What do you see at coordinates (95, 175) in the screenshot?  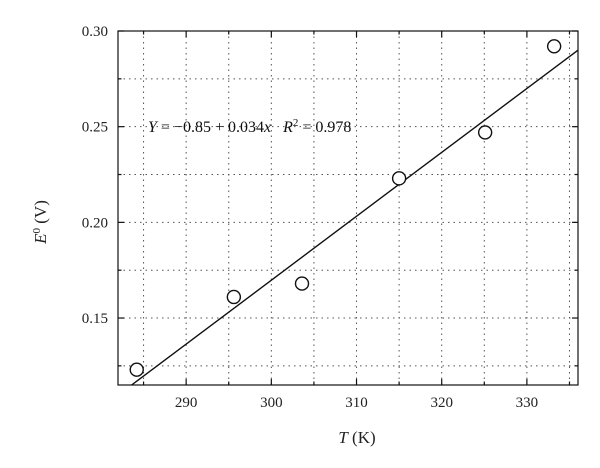 I see `y-tick-labels: 0.15 0.20 0.25 0.30` at bounding box center [95, 175].